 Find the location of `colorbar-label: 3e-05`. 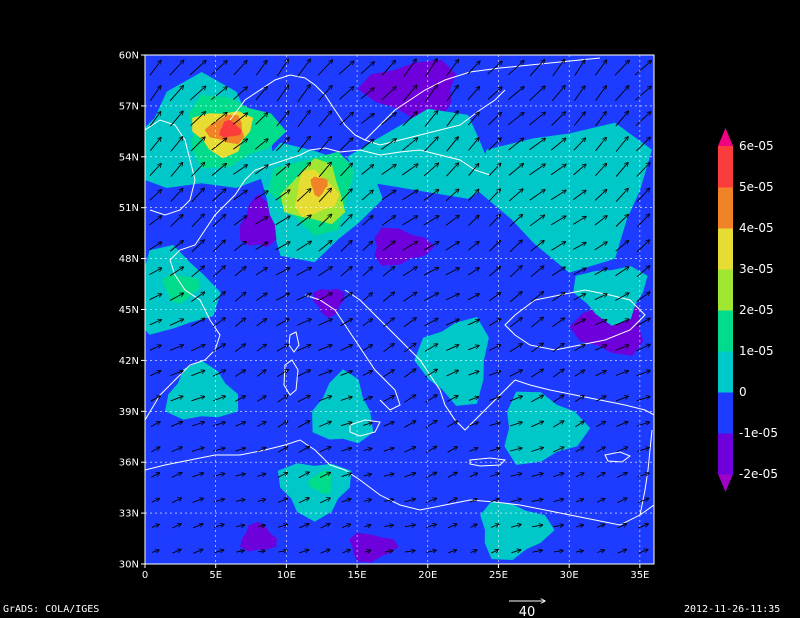

colorbar-label: 3e-05 is located at coordinates (756, 269).